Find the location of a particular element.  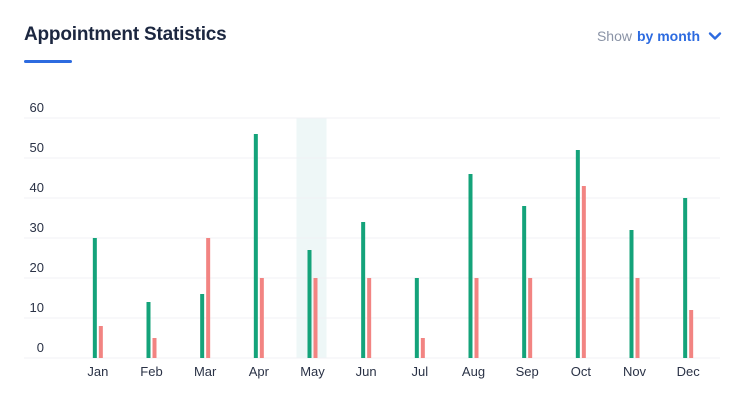

x-tick-label-oct: Oct is located at coordinates (581, 371).